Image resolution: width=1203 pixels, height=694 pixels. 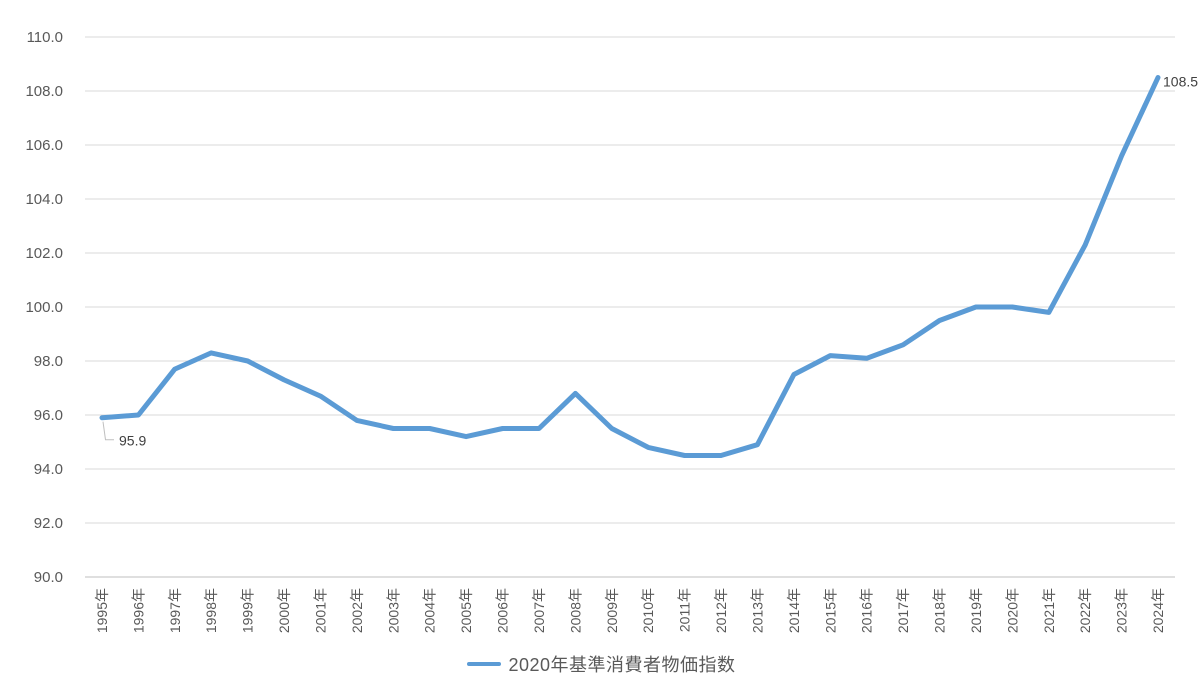 What do you see at coordinates (48, 415) in the screenshot?
I see `y-axis-tick-label: 96.0` at bounding box center [48, 415].